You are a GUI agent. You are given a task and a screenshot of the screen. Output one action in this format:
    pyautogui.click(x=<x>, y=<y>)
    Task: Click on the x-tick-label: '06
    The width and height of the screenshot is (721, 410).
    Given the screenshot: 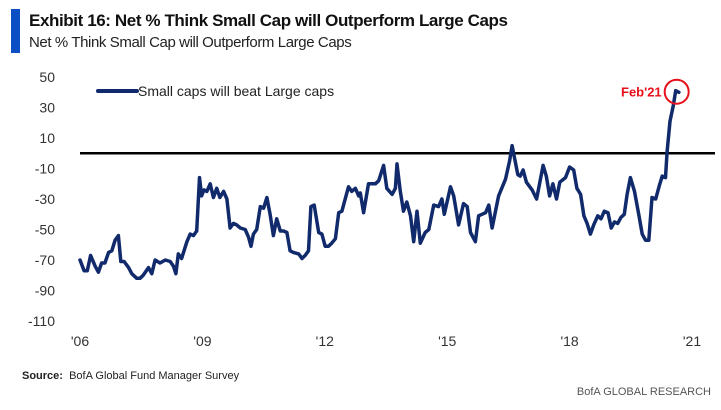 What is the action you would take?
    pyautogui.click(x=80, y=341)
    